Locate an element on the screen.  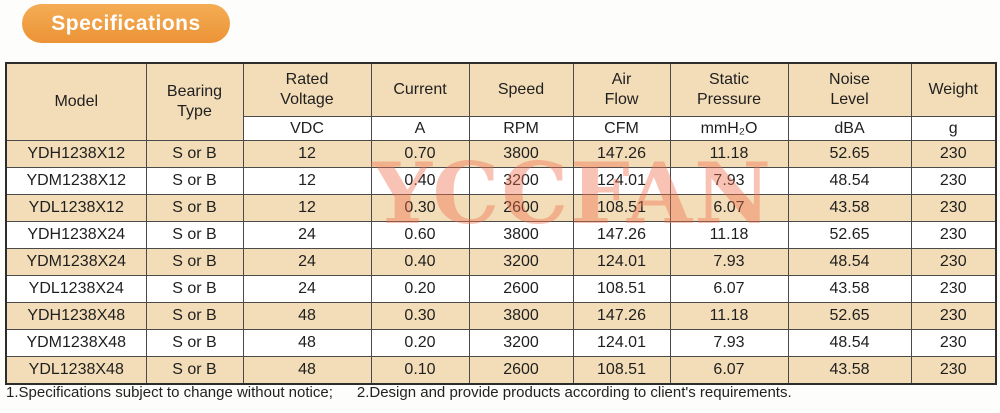
column-header-static-pressure: Static Pressure is located at coordinates (729, 89).